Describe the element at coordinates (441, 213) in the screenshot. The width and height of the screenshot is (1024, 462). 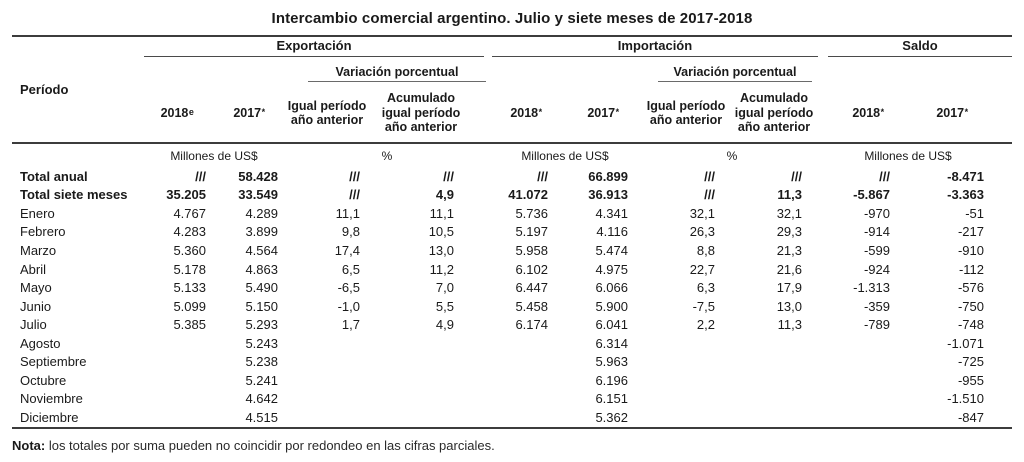
I see `data-cell: 11,1` at that location.